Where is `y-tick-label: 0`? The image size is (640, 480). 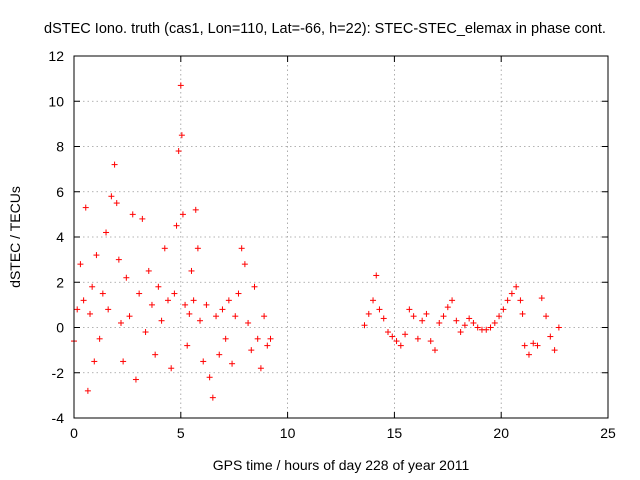
y-tick-label: 0 is located at coordinates (60, 328).